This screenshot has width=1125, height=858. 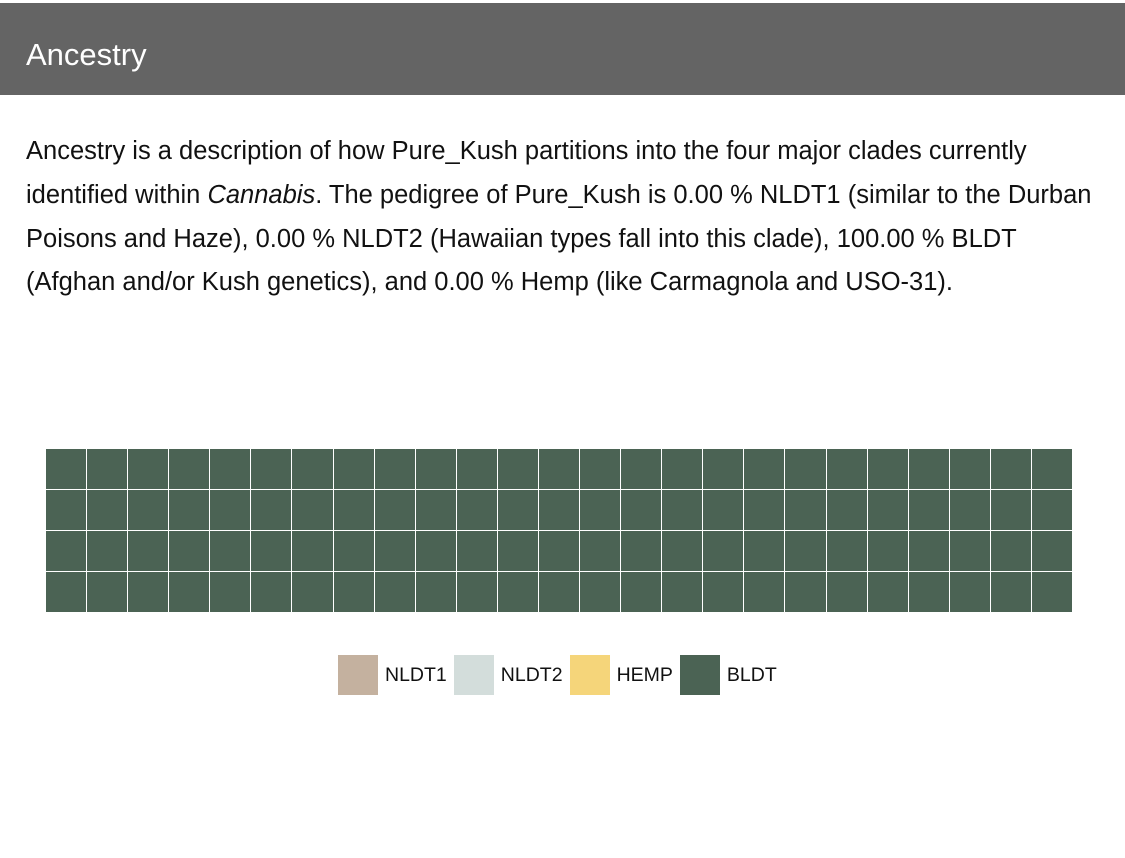 I want to click on description-genus: Cannabis, so click(x=261, y=194).